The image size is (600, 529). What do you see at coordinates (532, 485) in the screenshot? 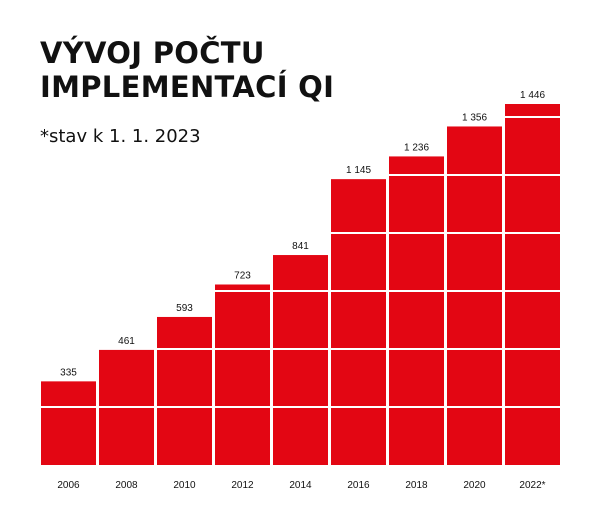
I see `x-tick-label: 2022*` at bounding box center [532, 485].